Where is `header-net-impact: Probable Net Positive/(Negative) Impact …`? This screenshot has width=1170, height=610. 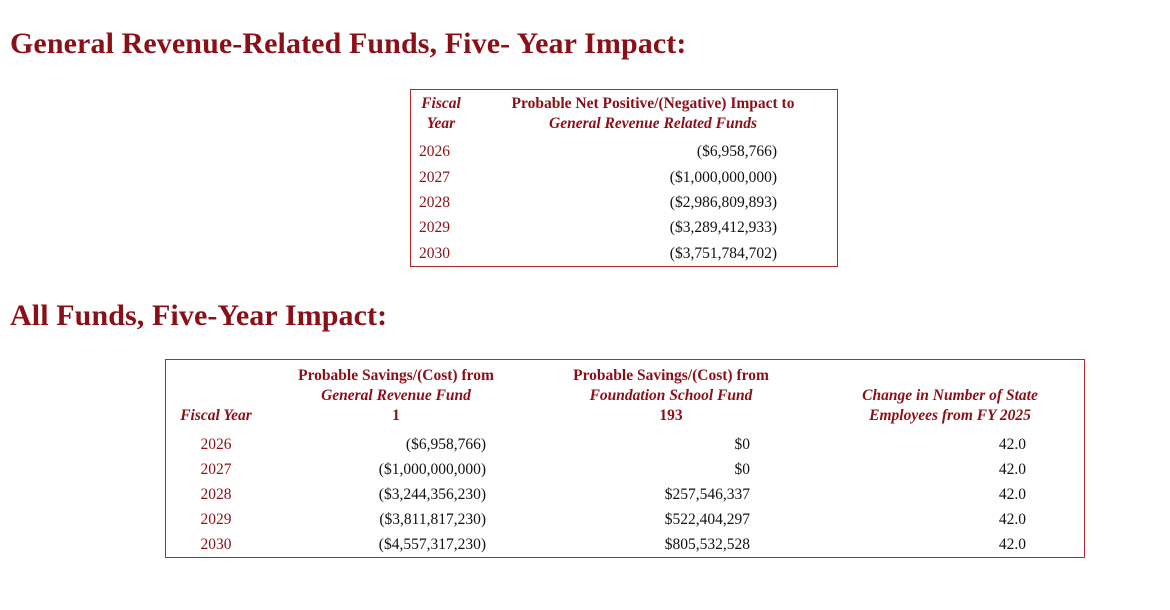 header-net-impact: Probable Net Positive/(Negative) Impact … is located at coordinates (653, 114).